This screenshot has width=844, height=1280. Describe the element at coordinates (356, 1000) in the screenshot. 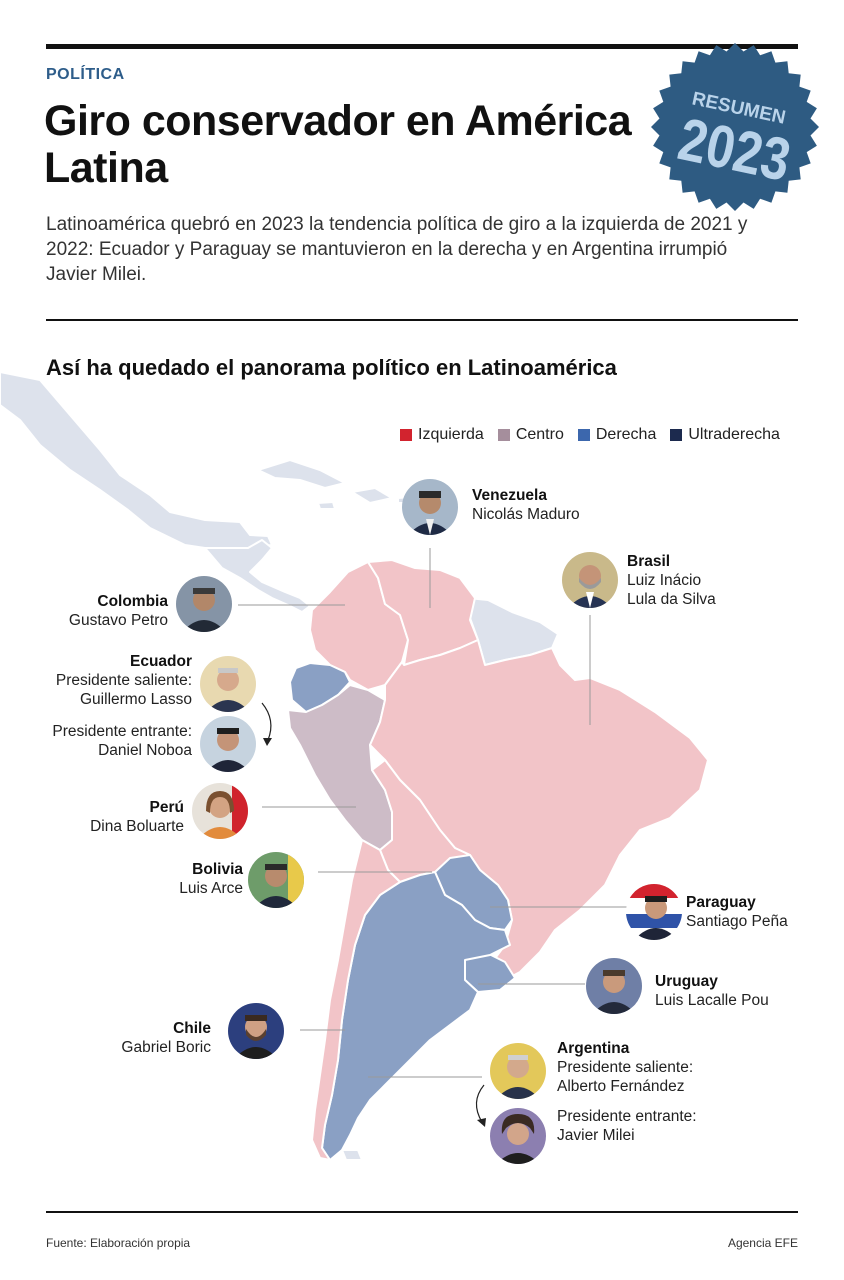

I see `region-chile` at that location.